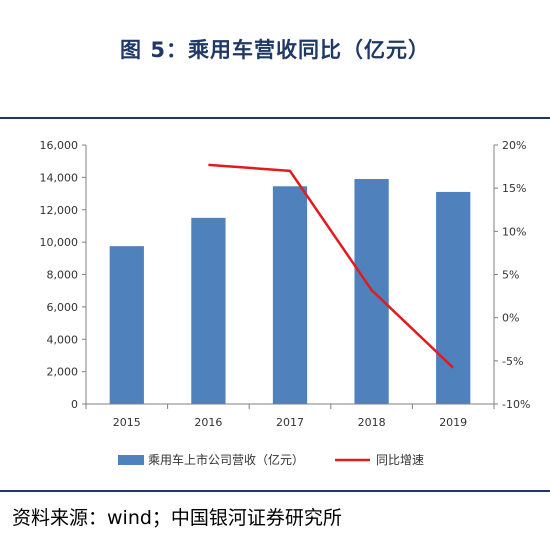 Image resolution: width=550 pixels, height=539 pixels. What do you see at coordinates (59, 177) in the screenshot?
I see `left-tick-label: 14,000` at bounding box center [59, 177].